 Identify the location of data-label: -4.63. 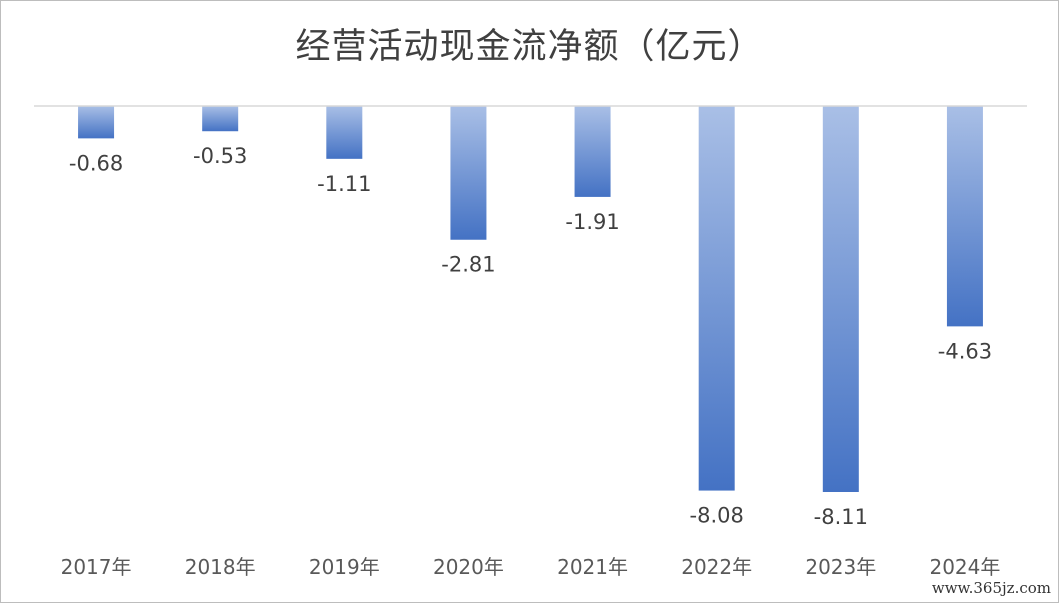
(965, 351).